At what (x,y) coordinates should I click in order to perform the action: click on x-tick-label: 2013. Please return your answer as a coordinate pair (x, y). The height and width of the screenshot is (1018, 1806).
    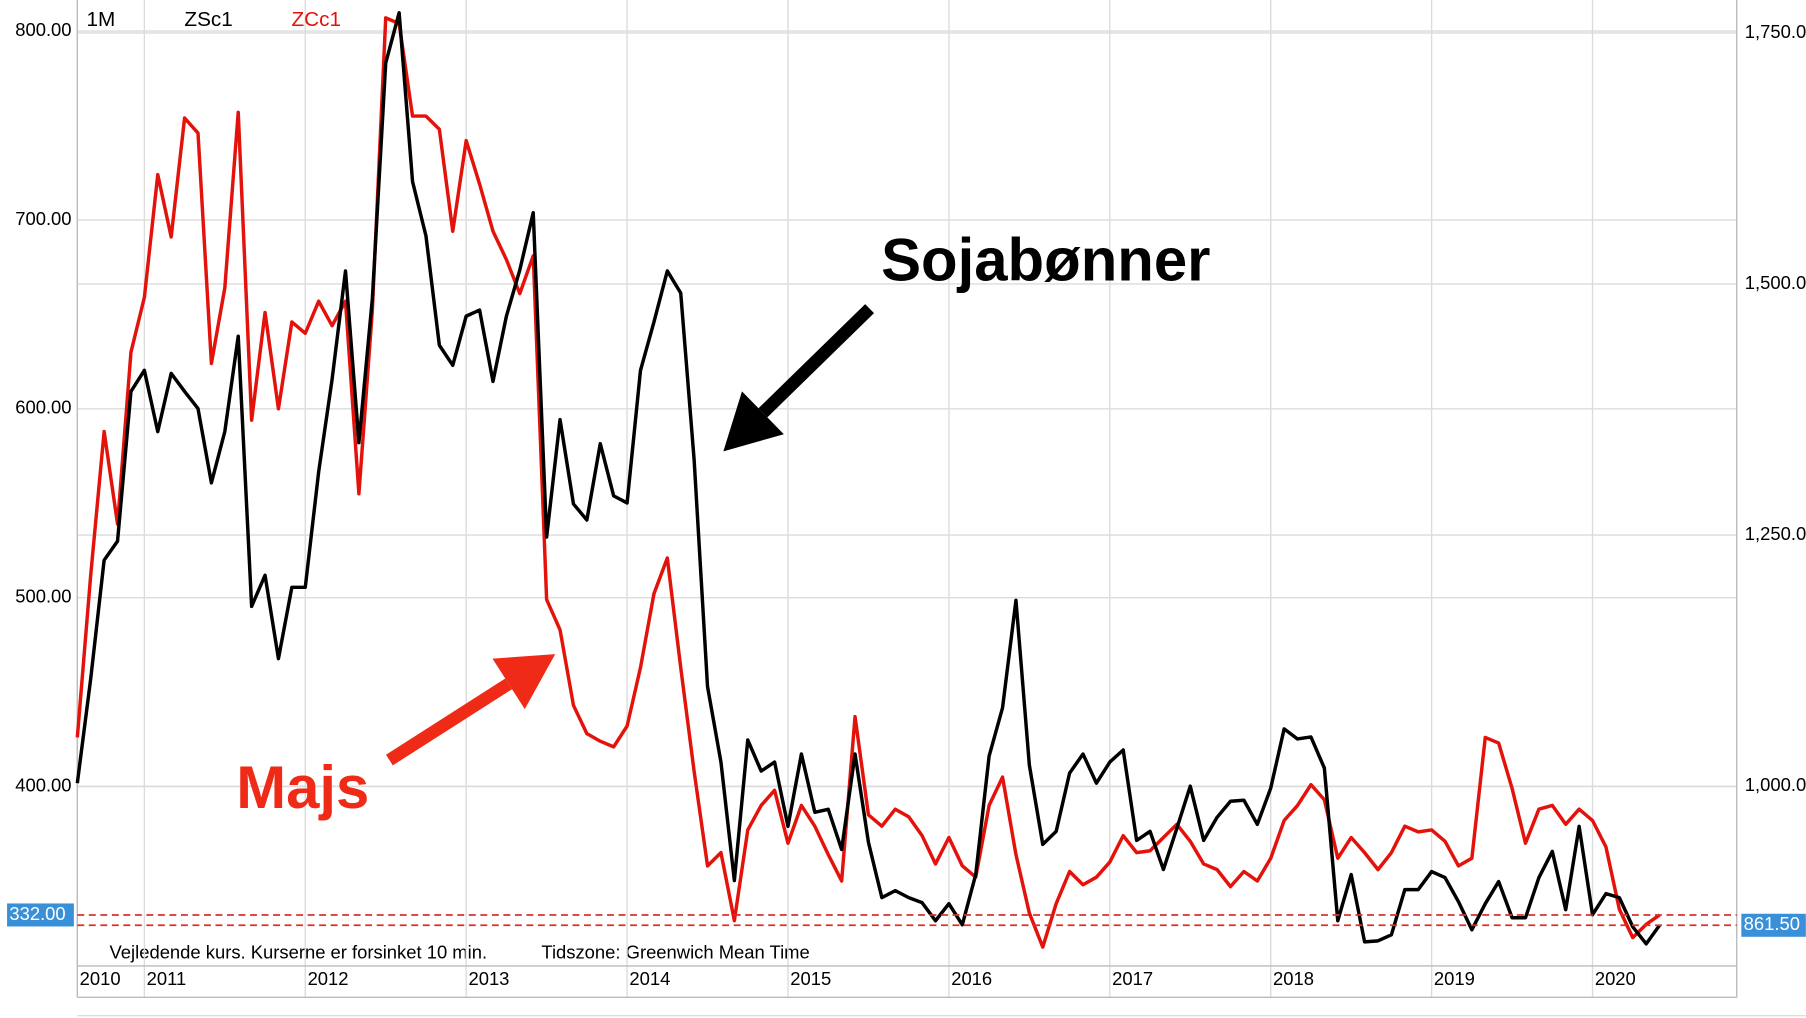
    Looking at the image, I should click on (488, 978).